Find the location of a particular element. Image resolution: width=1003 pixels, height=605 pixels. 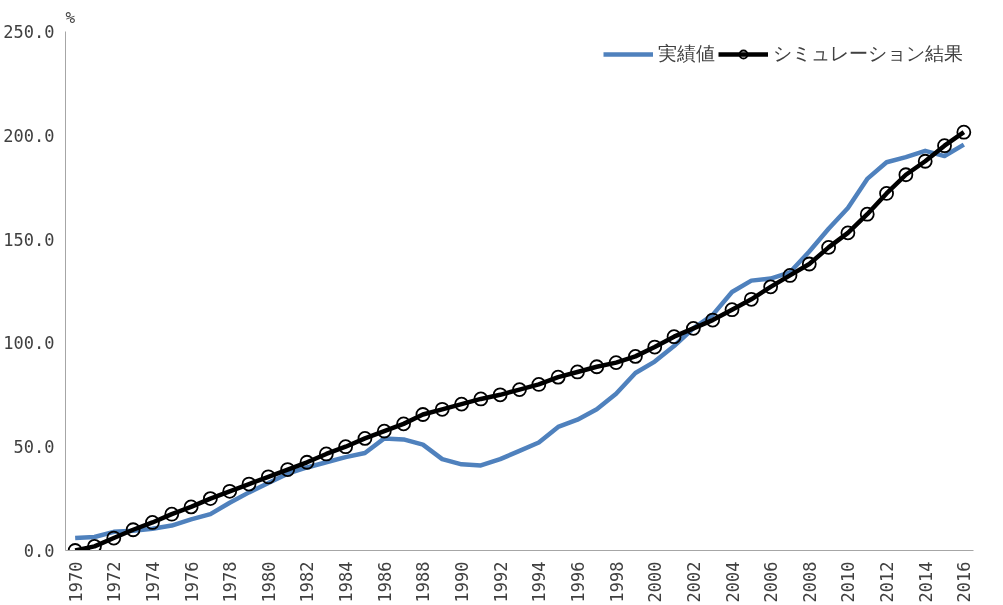

y-tick-label: 200.0 is located at coordinates (29, 135).